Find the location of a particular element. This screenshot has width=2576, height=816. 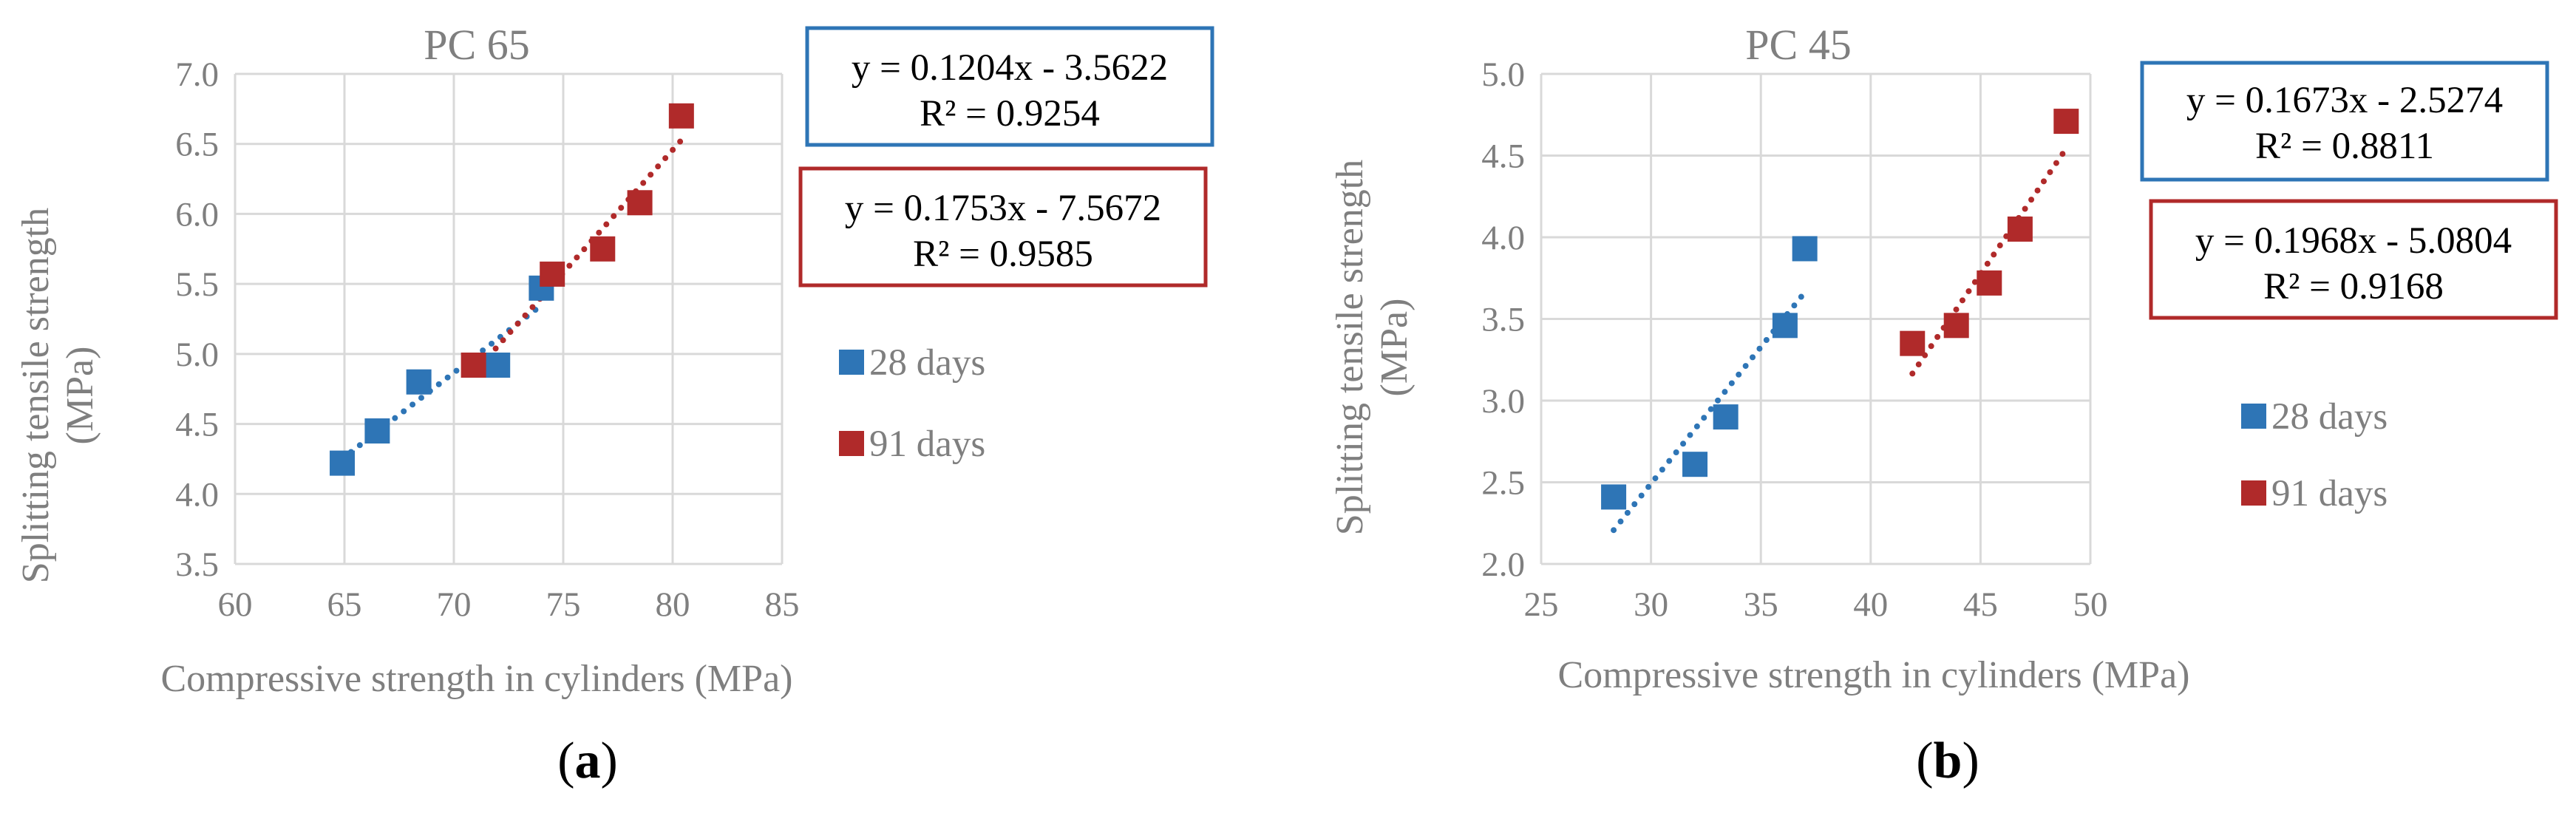

x-tick-labels-b: 25 30 35 40 45 50 is located at coordinates (1816, 604).